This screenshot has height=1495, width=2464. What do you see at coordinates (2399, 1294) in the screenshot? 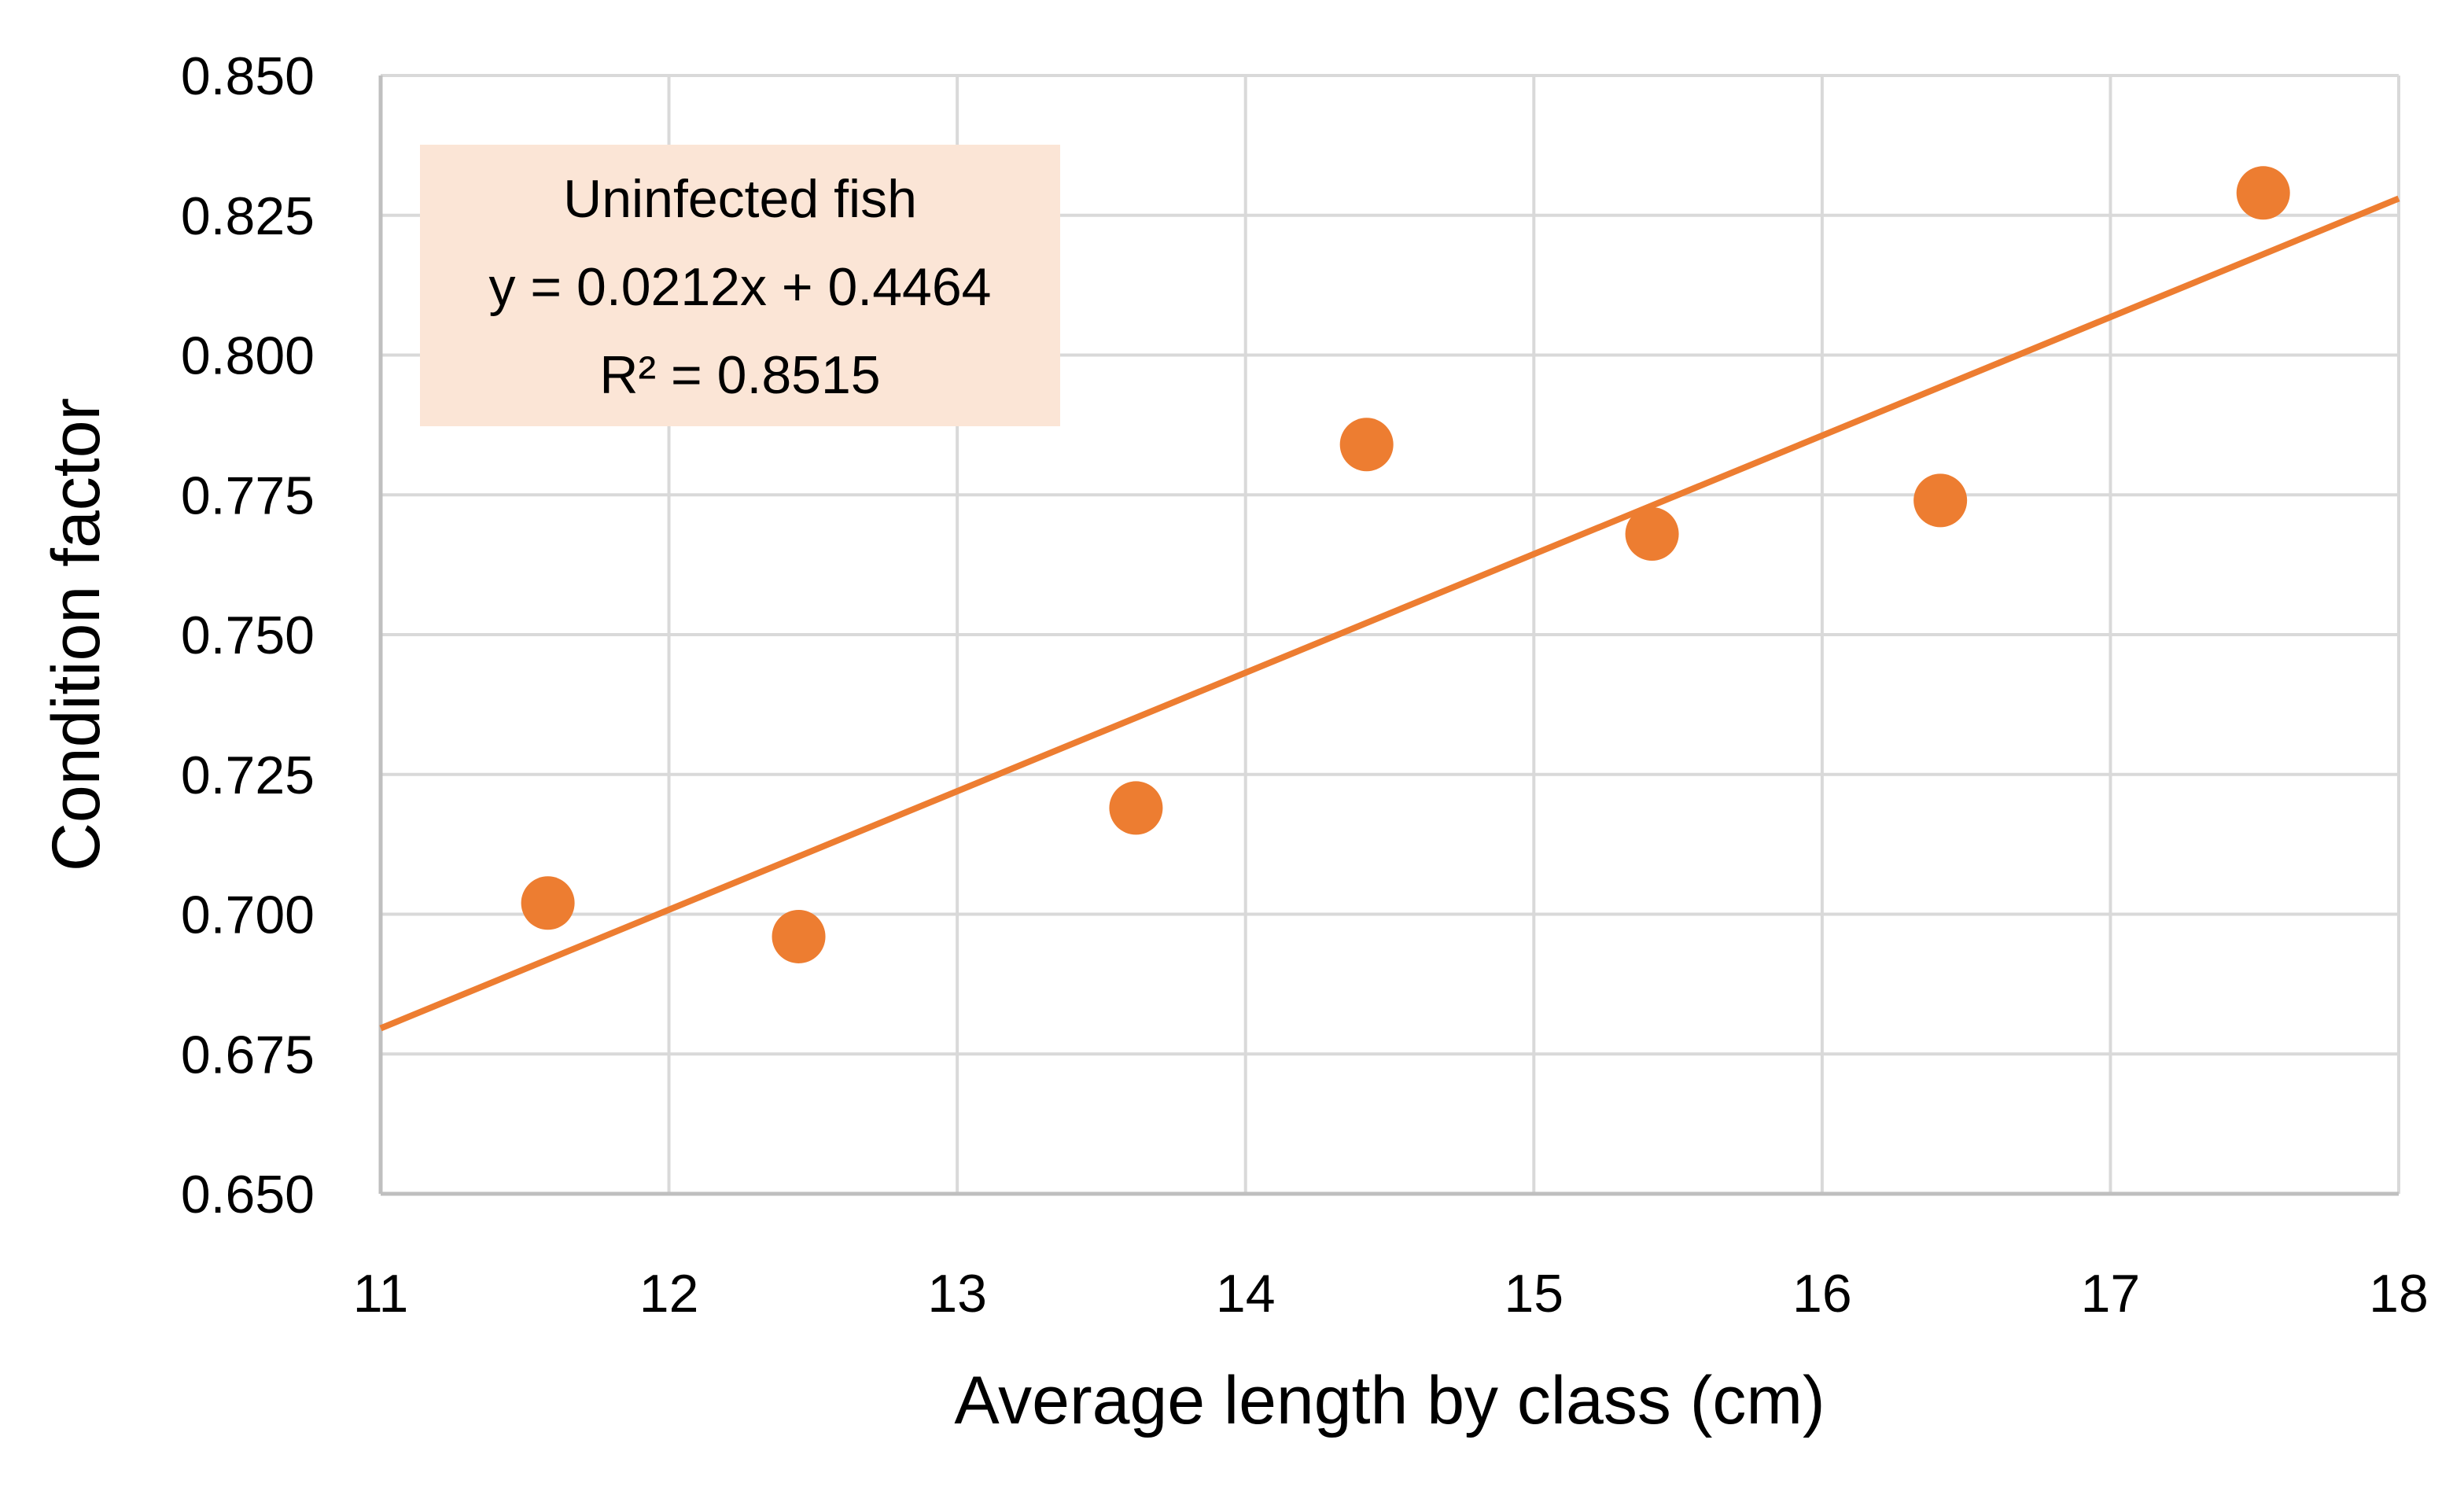
I see `x-tick-label: 18` at bounding box center [2399, 1294].